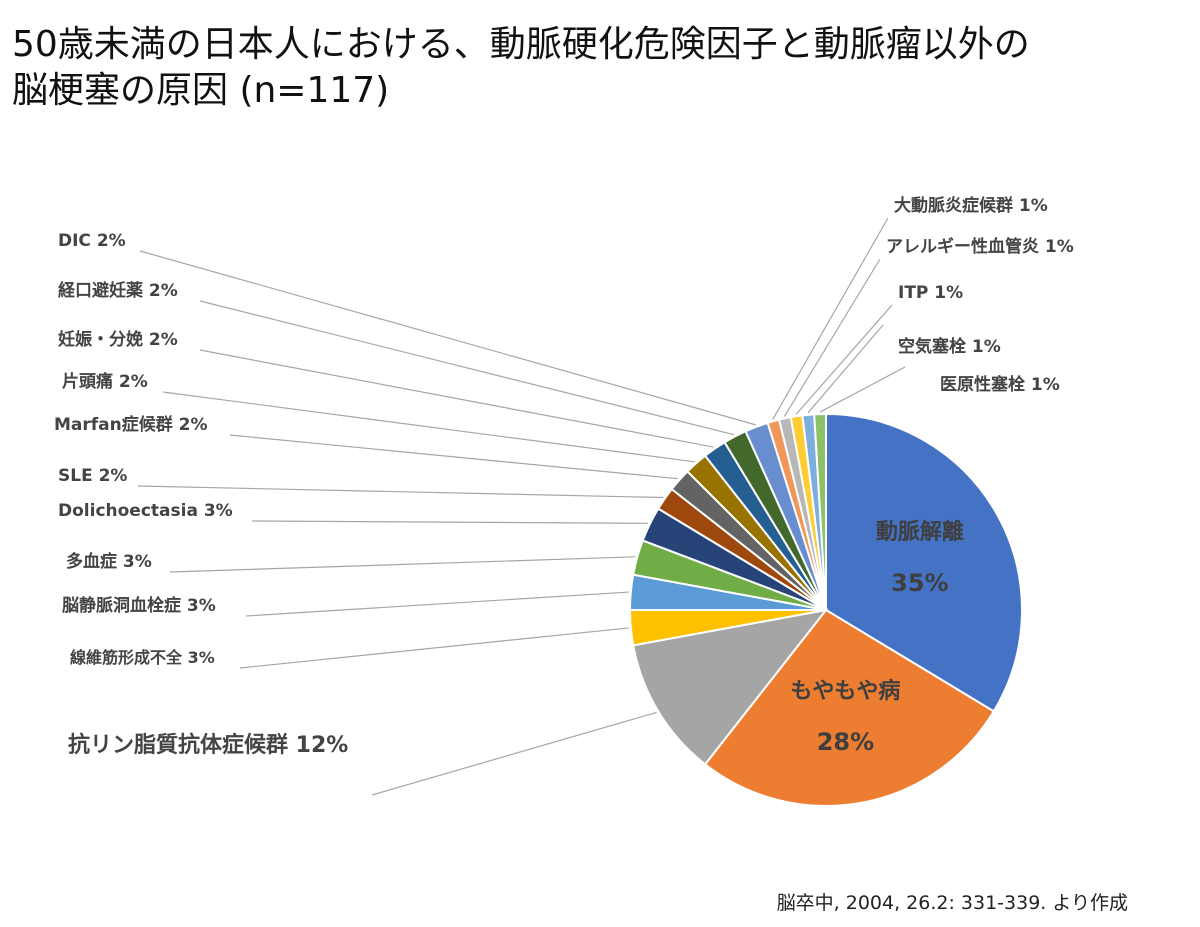 The width and height of the screenshot is (1200, 927). Describe the element at coordinates (145, 511) in the screenshot. I see `slice-label-7: Dolichoectasia 3%` at that location.